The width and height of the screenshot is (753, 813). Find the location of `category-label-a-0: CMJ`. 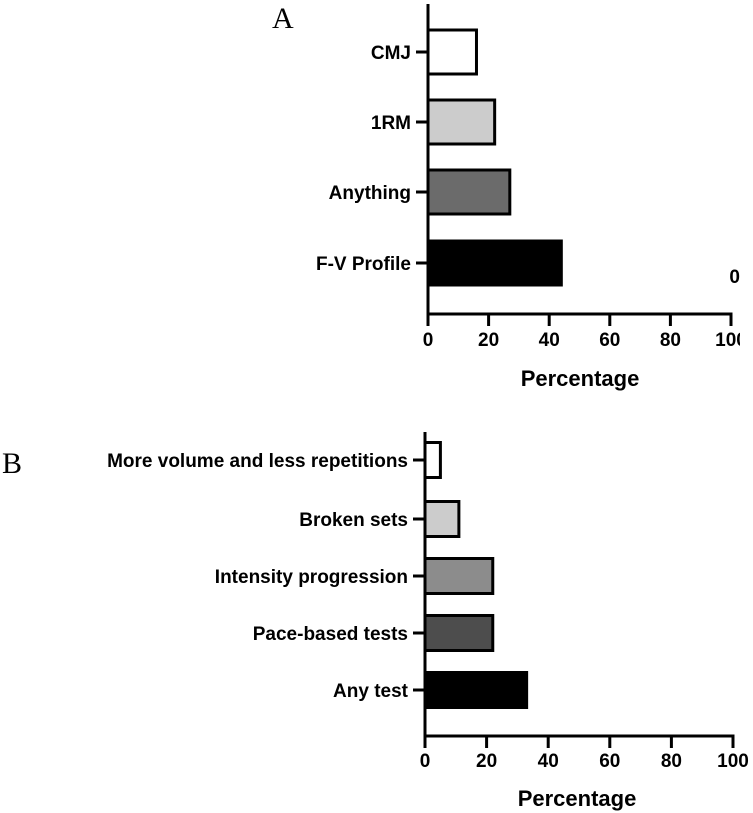

category-label-a-0: CMJ is located at coordinates (391, 53).